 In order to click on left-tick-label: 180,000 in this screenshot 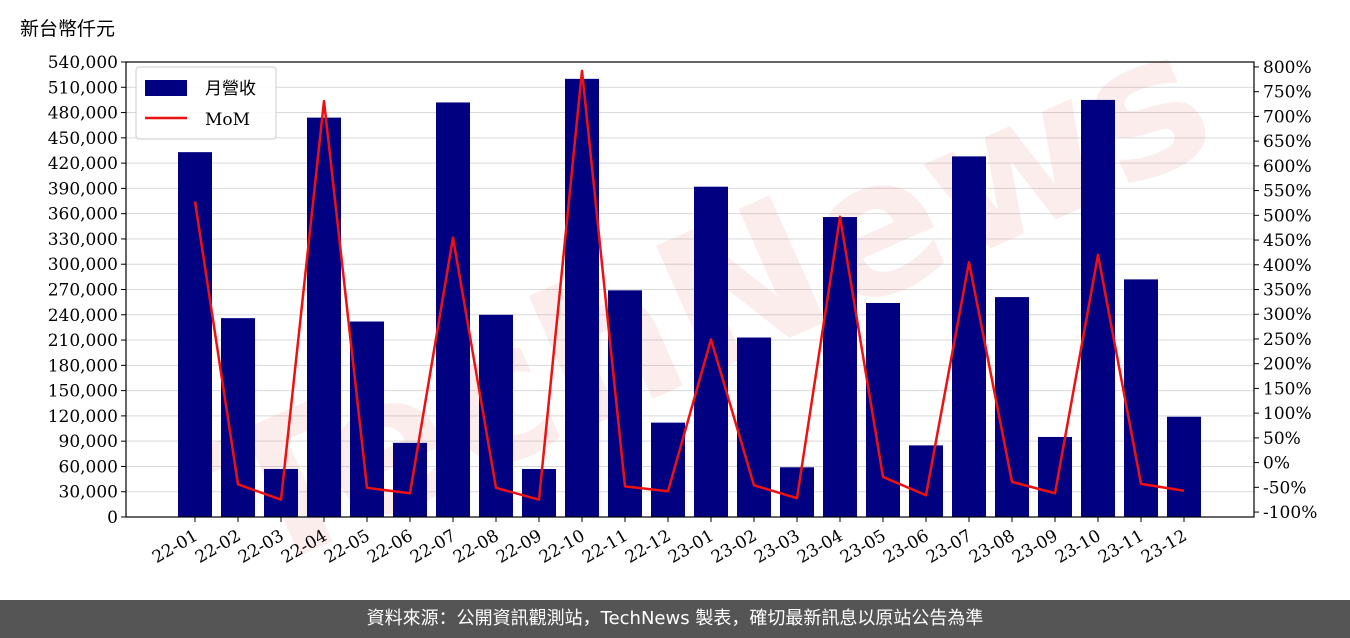, I will do `click(83, 366)`.